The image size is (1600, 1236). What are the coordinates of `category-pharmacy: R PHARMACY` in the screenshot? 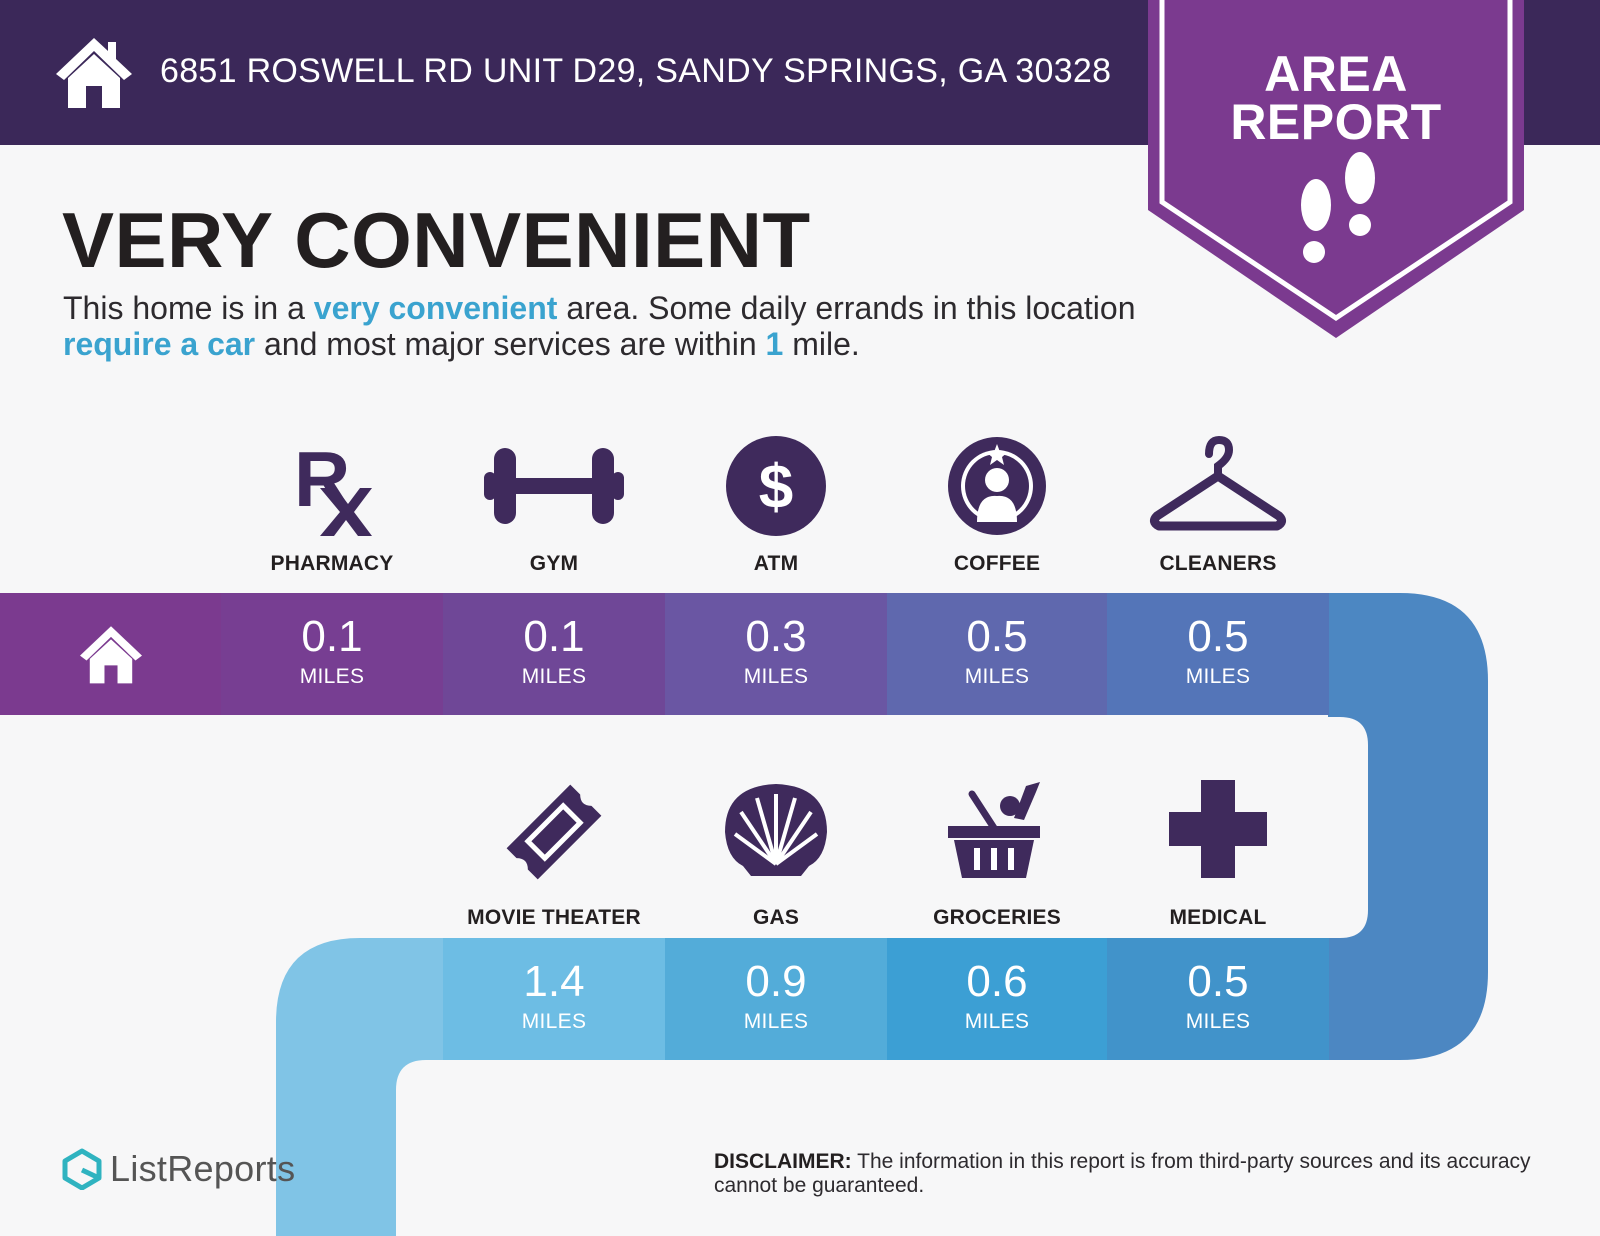 It's located at (332, 509).